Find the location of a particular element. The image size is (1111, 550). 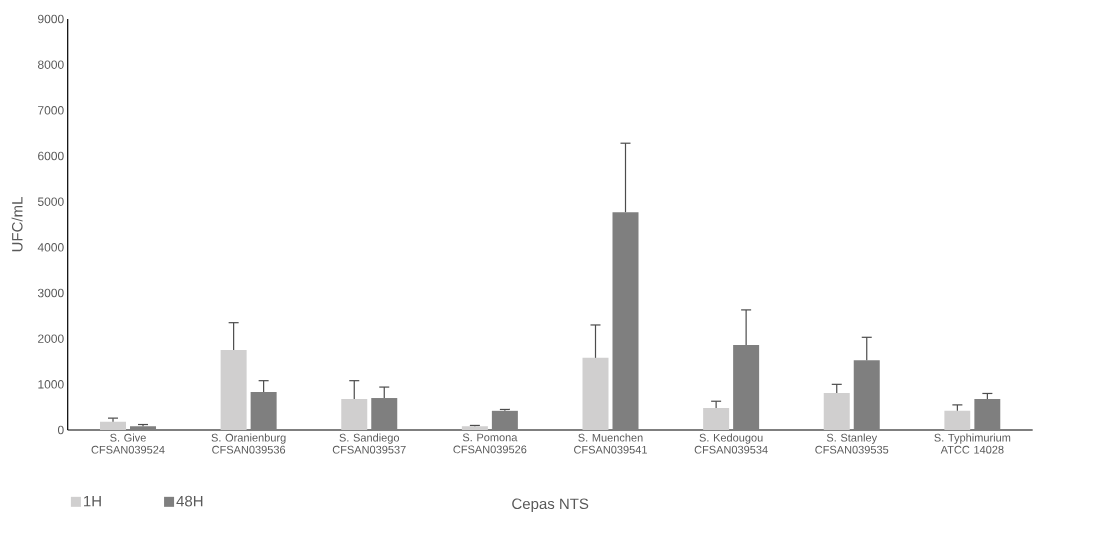

x-tick-label: S. Give CFSAN039524 is located at coordinates (128, 443).